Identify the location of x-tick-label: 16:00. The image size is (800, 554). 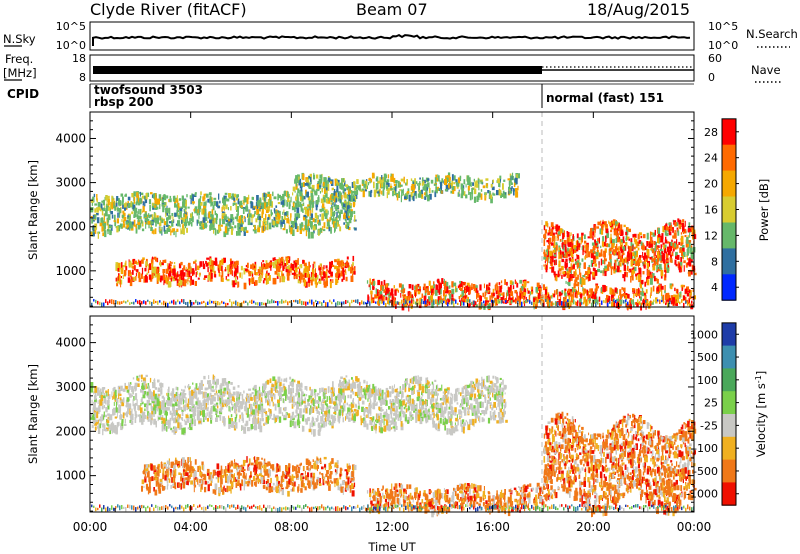
(492, 527).